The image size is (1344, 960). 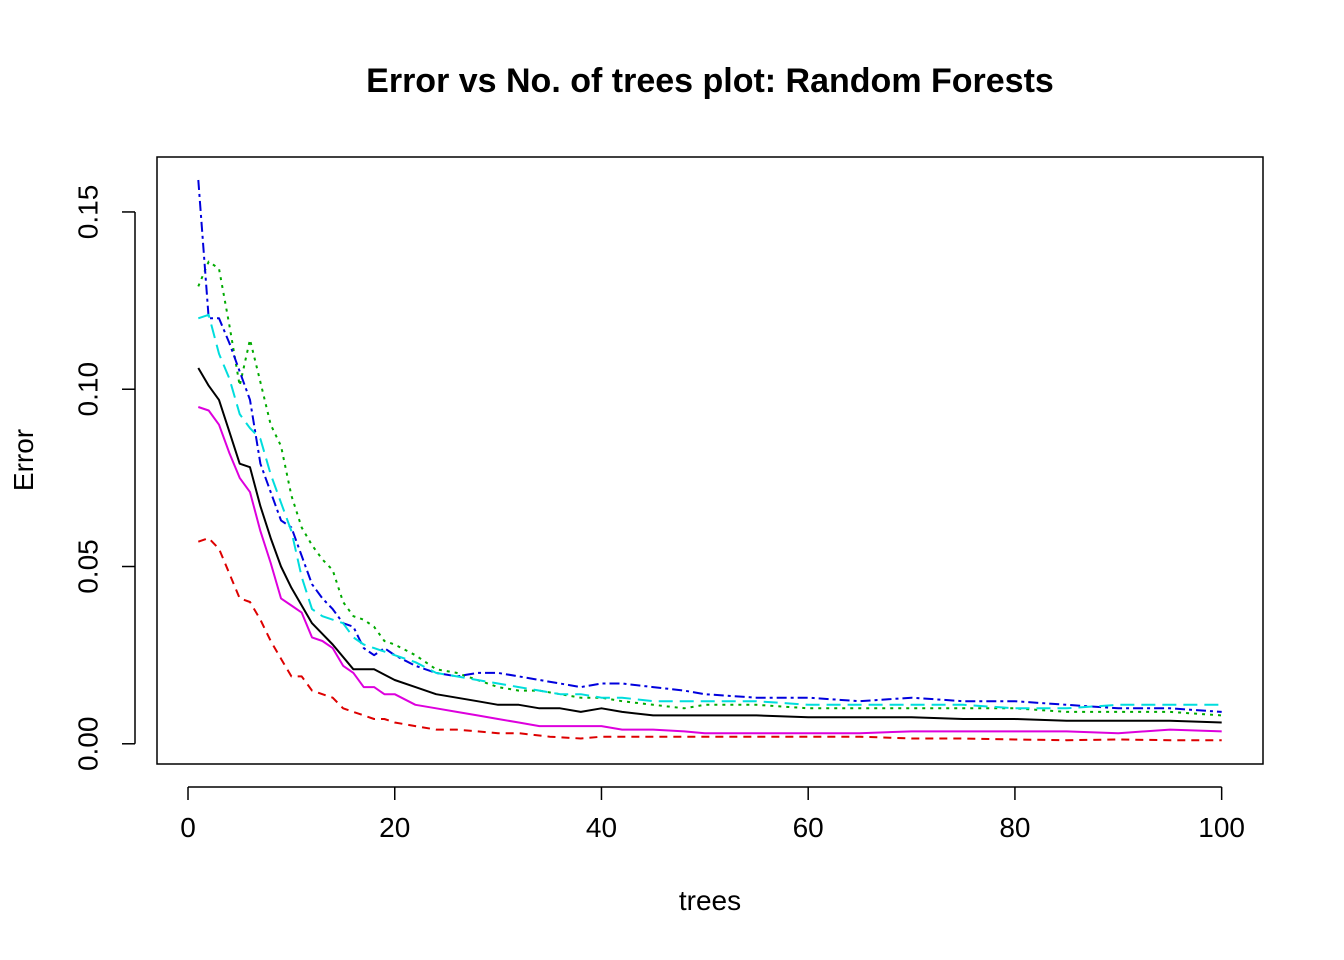 I want to click on x-tick-label: 60, so click(x=808, y=827).